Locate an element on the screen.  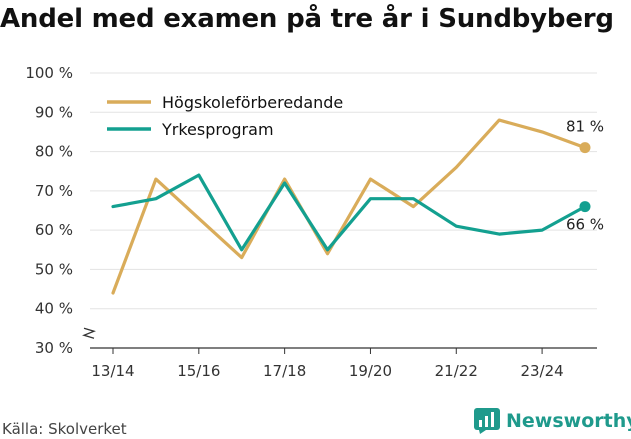
series-line-yrkesprogram is located at coordinates (349, 212).